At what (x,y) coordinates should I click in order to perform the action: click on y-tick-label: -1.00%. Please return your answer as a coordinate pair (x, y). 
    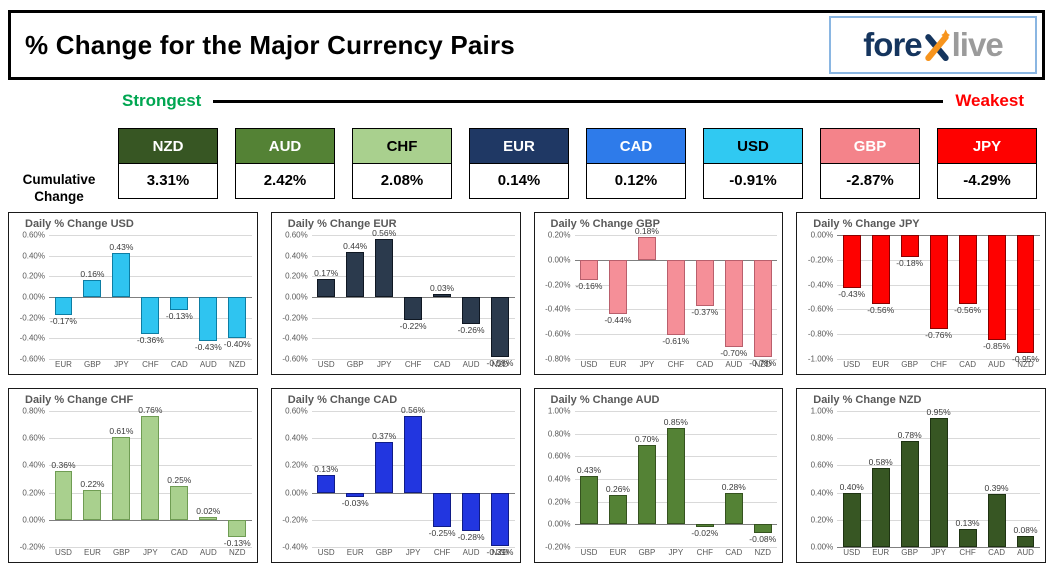
    Looking at the image, I should click on (820, 359).